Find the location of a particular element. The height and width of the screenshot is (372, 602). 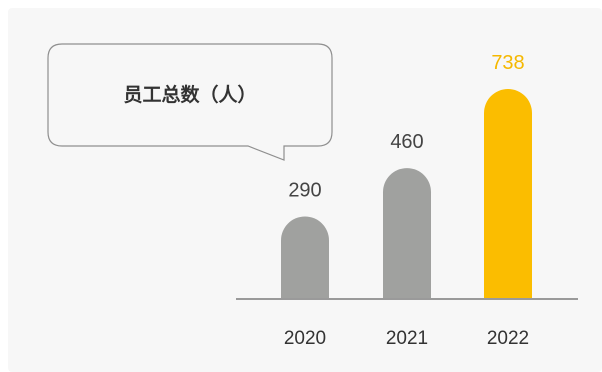

x-tick-label-2020: 2020 is located at coordinates (305, 338).